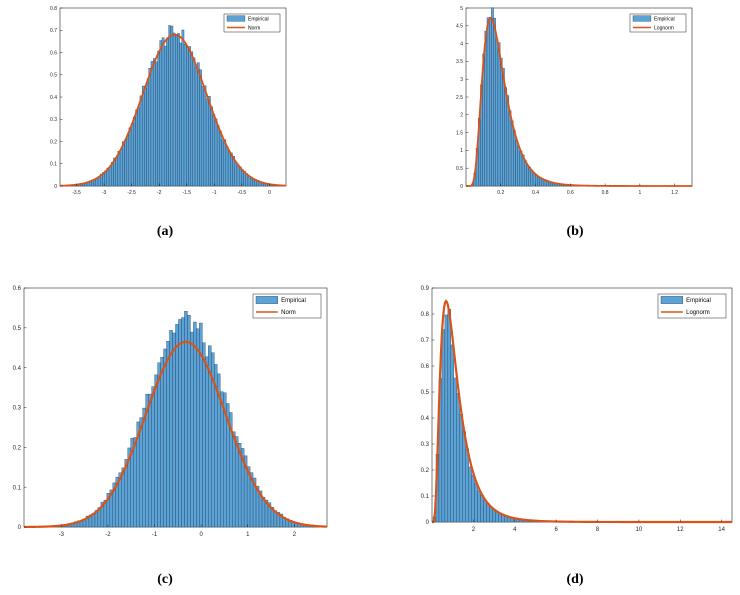 The width and height of the screenshot is (740, 595). I want to click on y-tick-label: 2, so click(461, 116).